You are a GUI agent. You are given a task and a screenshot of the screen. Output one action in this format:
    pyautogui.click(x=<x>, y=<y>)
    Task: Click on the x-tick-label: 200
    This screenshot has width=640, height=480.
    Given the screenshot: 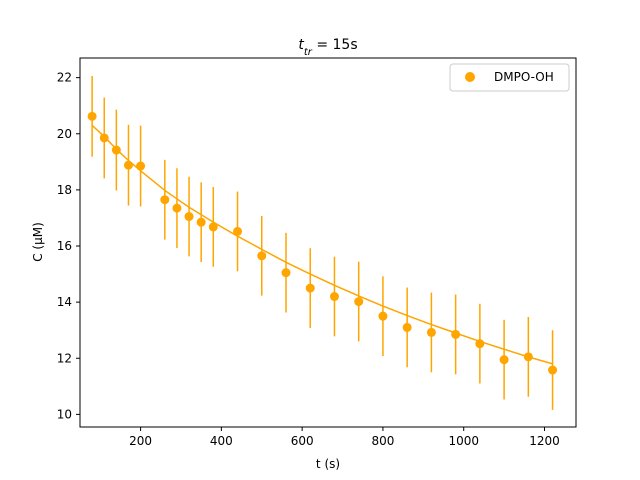 What is the action you would take?
    pyautogui.click(x=140, y=441)
    